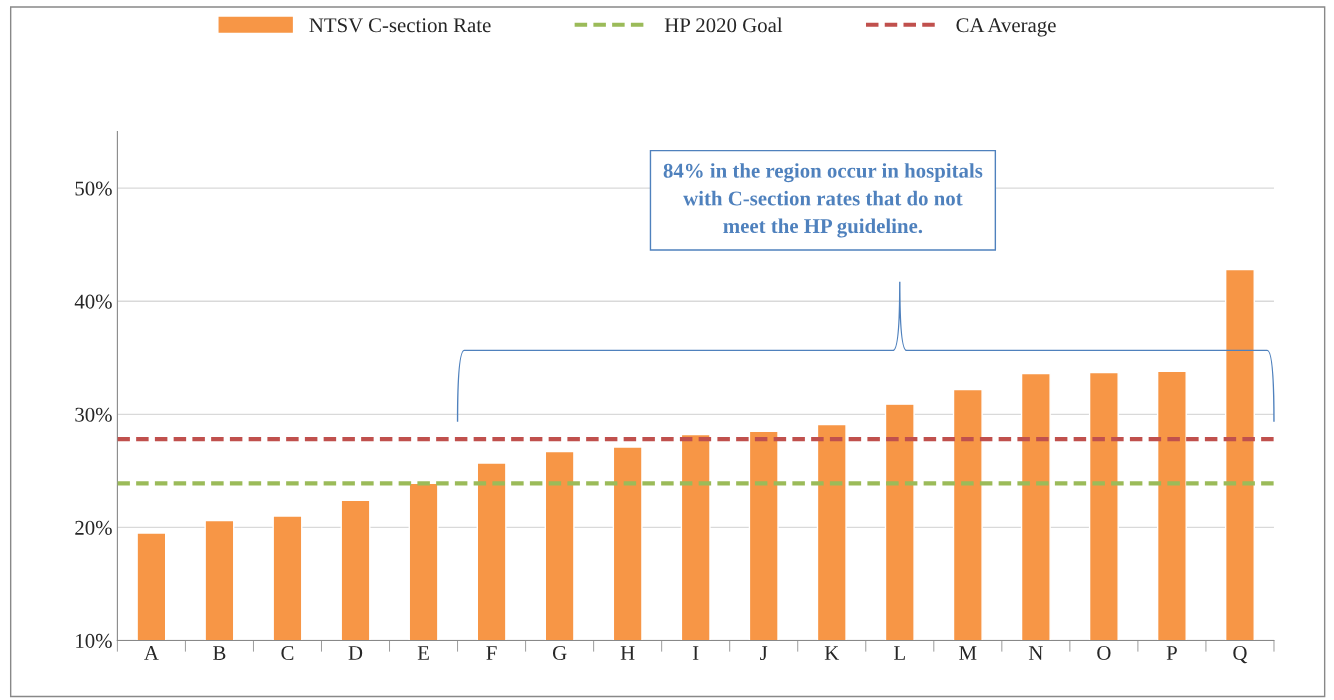 The height and width of the screenshot is (700, 1334). Describe the element at coordinates (93, 301) in the screenshot. I see `y-tick-label: 40%` at that location.